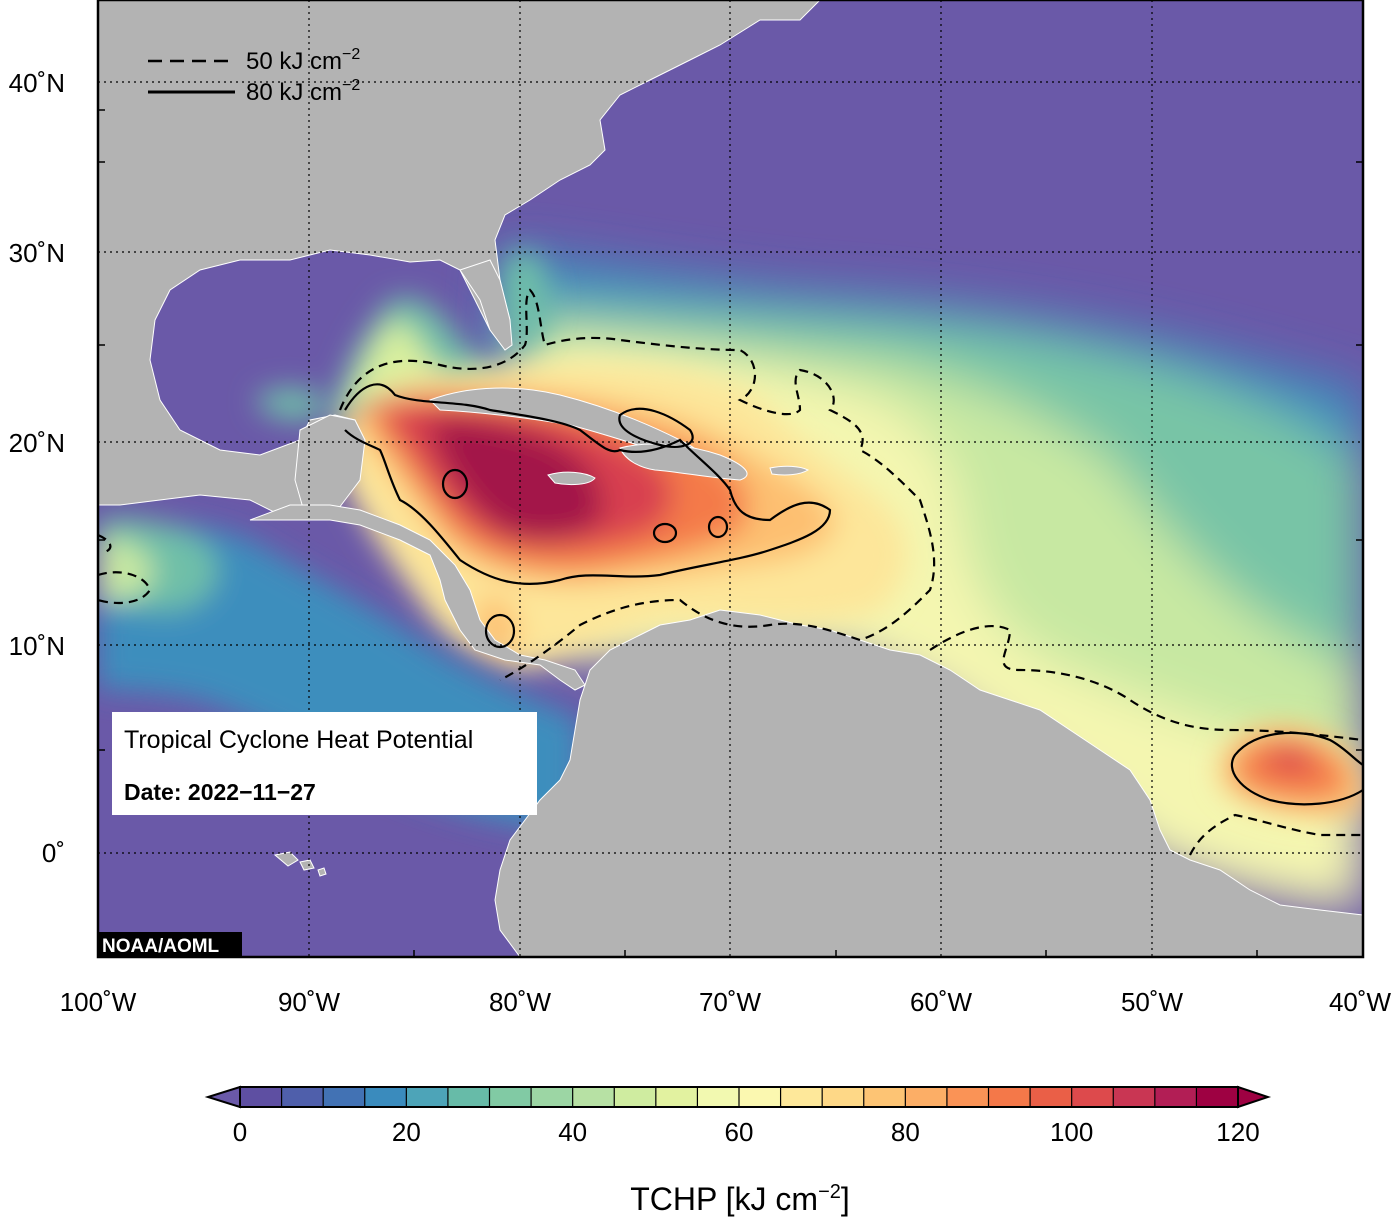  Describe the element at coordinates (455, 484) in the screenshot. I see `contour-80-loop-a` at that location.